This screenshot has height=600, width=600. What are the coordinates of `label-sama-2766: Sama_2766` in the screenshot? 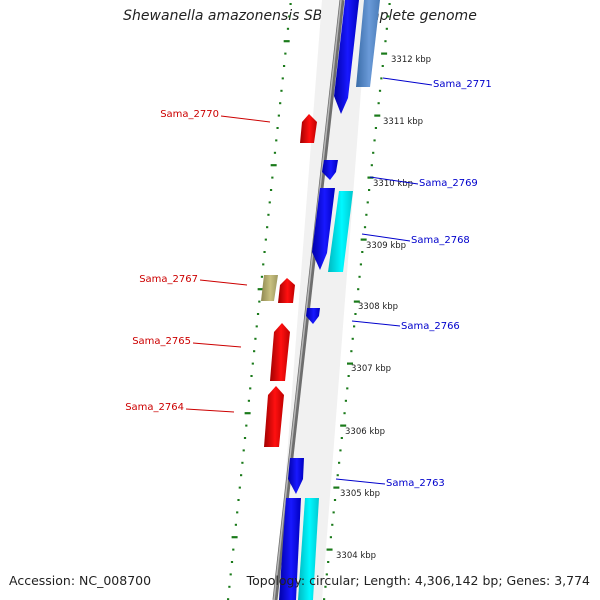 It's located at (405, 326).